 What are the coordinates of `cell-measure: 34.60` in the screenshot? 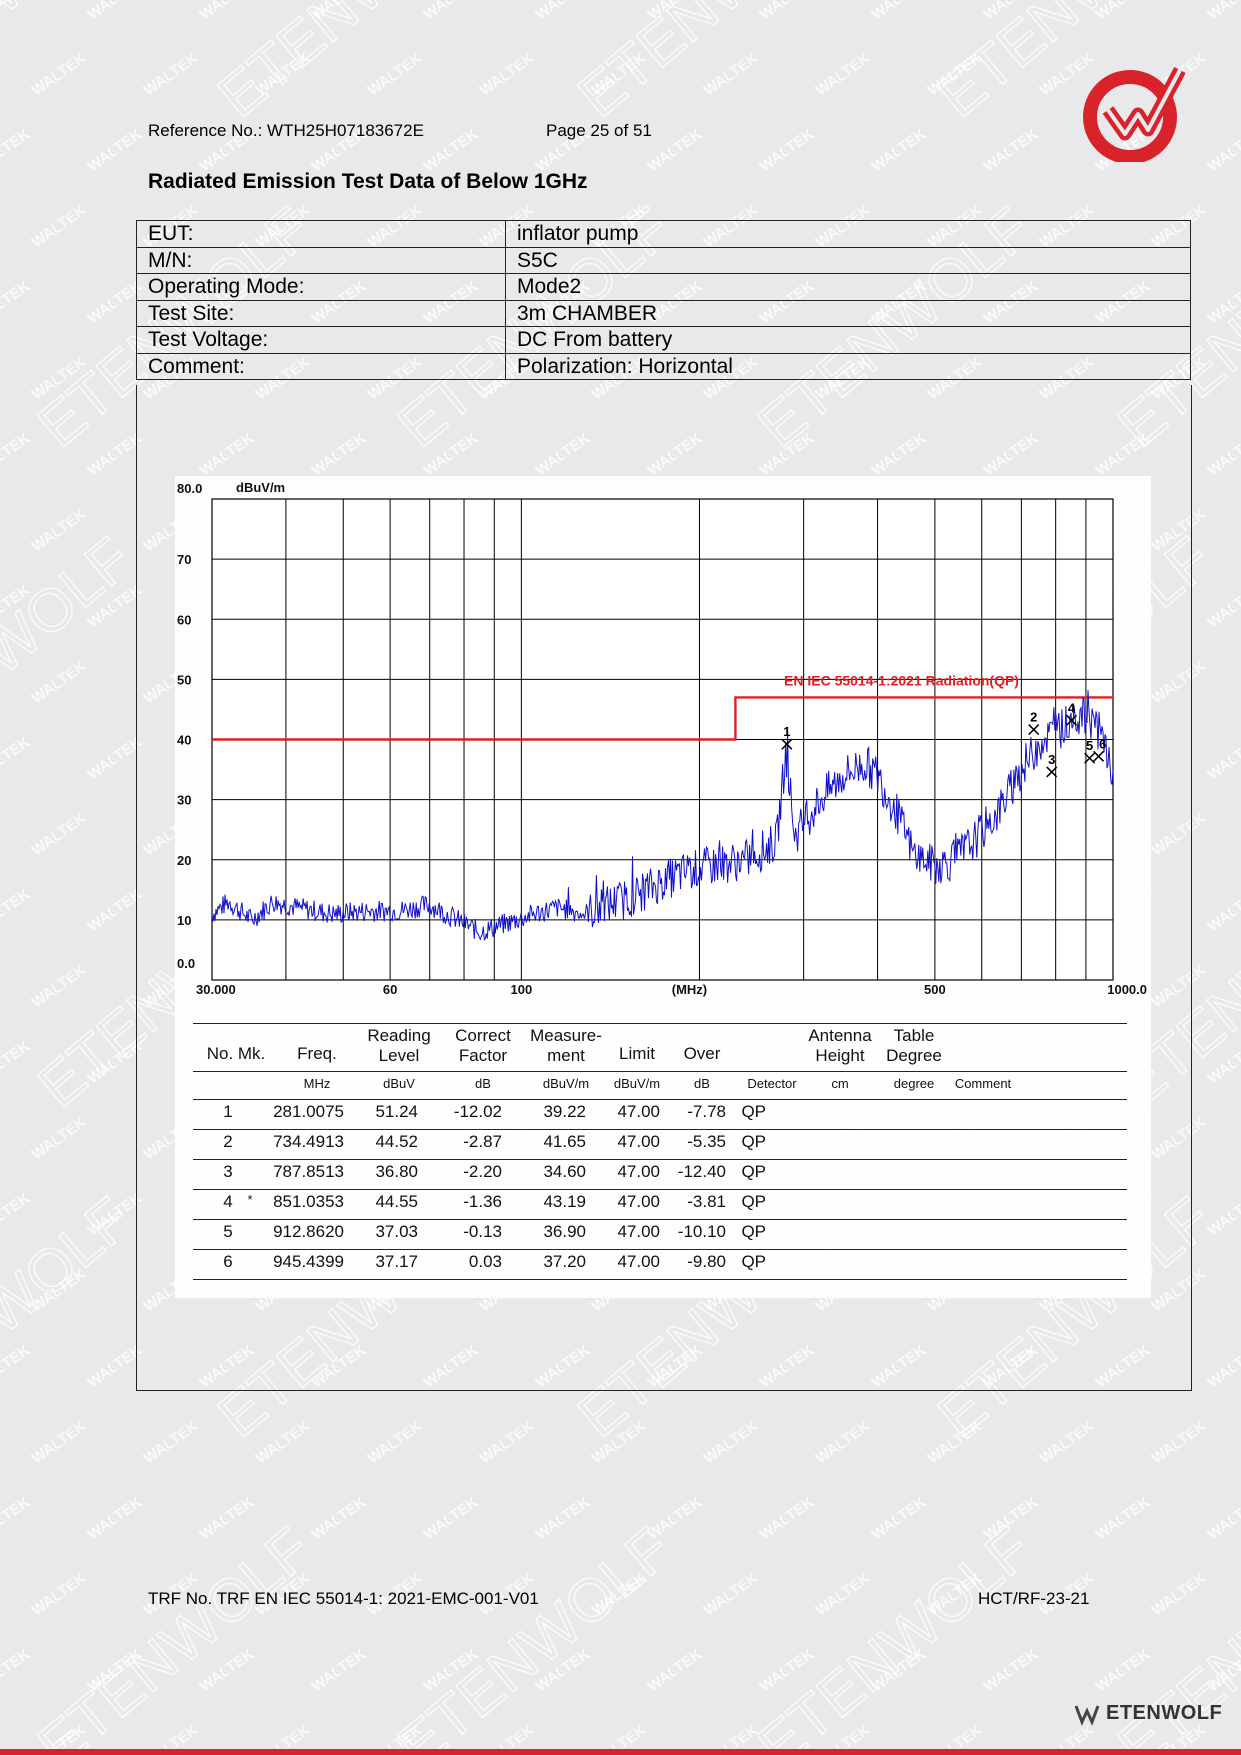 It's located at (564, 1171).